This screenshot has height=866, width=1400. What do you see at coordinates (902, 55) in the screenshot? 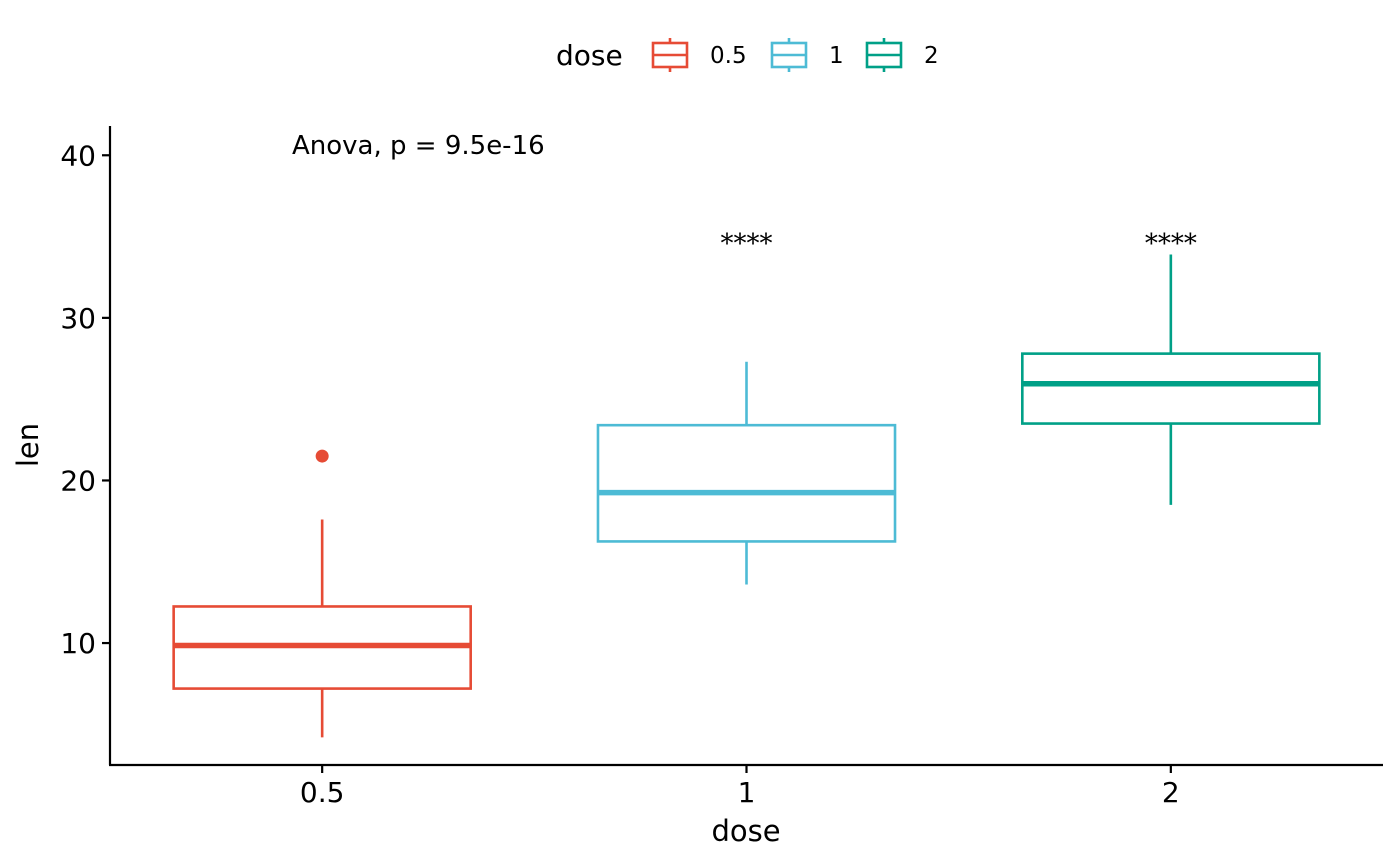
I see `legend-key-2: 2` at bounding box center [902, 55].